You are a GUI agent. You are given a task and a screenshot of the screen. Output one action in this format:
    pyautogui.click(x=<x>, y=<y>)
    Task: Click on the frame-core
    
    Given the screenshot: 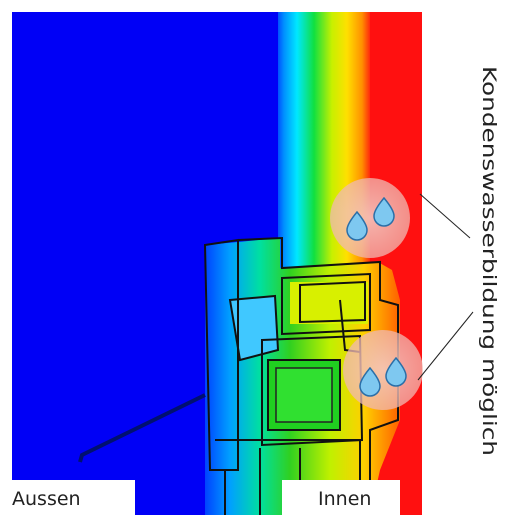 What is the action you would take?
    pyautogui.click(x=329, y=303)
    